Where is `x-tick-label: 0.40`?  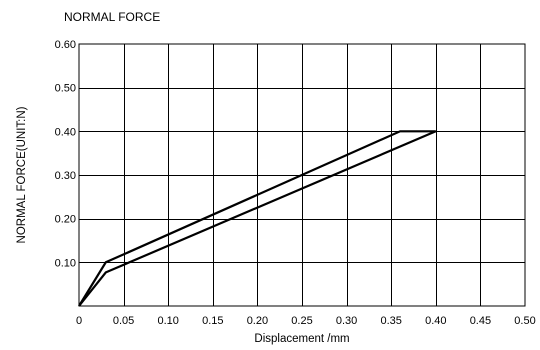 x-tick-label: 0.40 is located at coordinates (435, 321).